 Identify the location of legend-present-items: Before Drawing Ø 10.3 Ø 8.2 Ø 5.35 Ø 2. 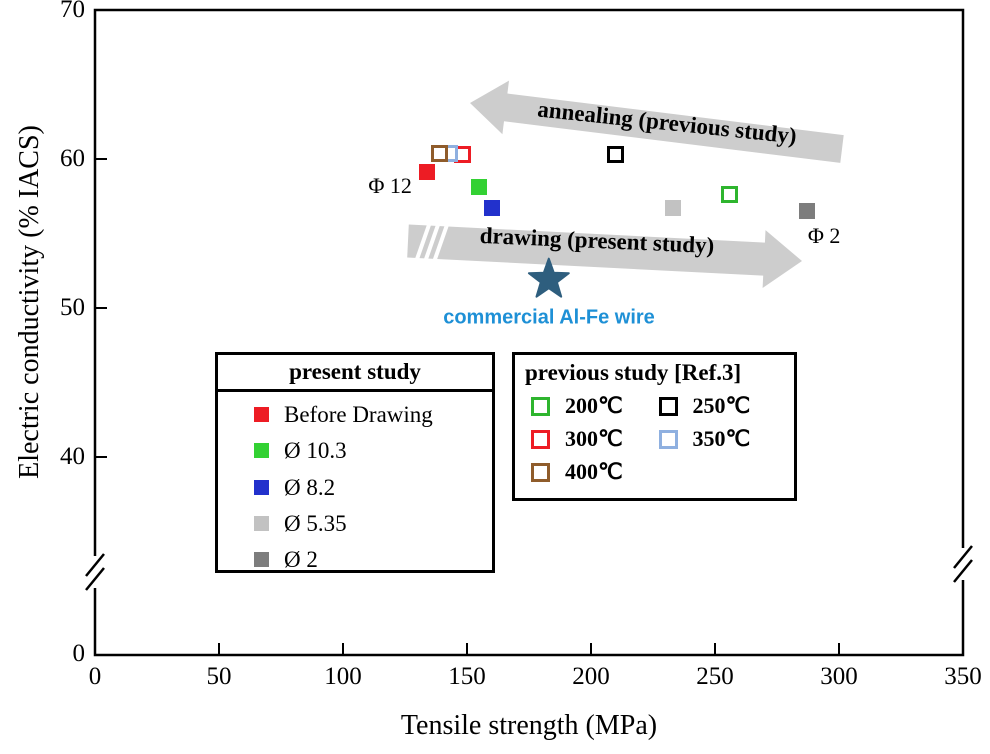
(355, 482).